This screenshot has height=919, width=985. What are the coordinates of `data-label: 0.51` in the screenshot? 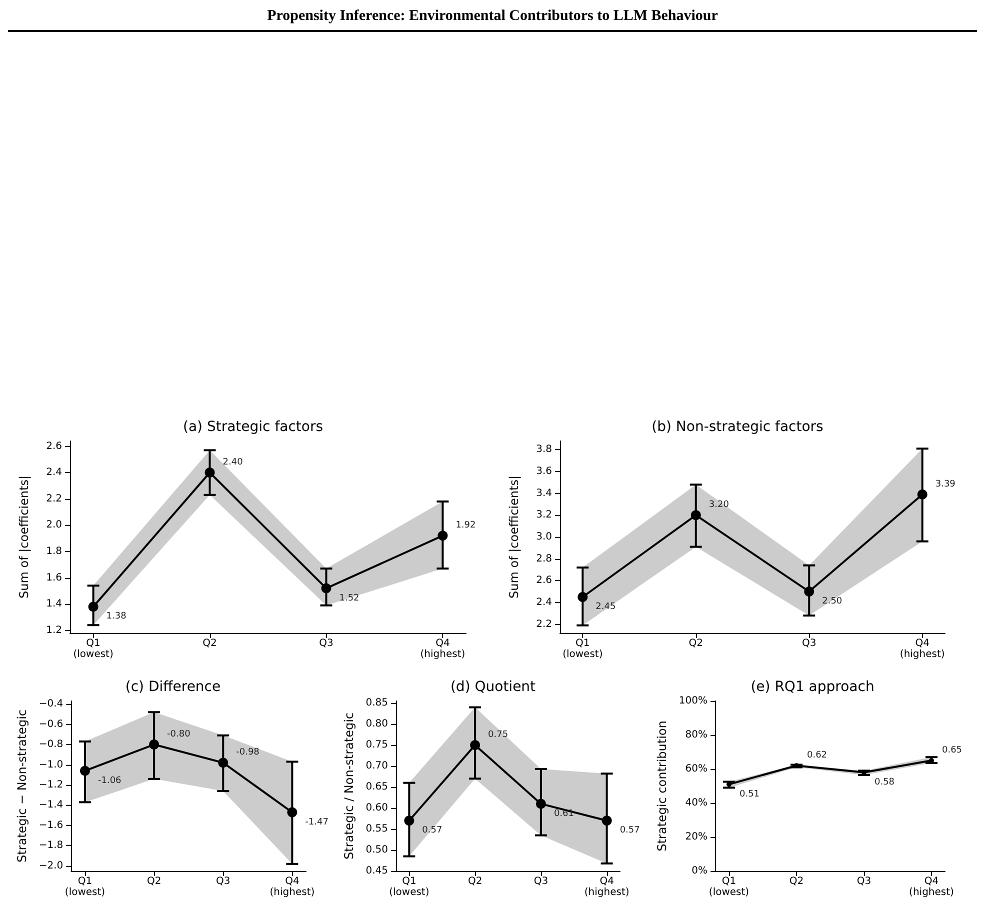 It's located at (749, 794).